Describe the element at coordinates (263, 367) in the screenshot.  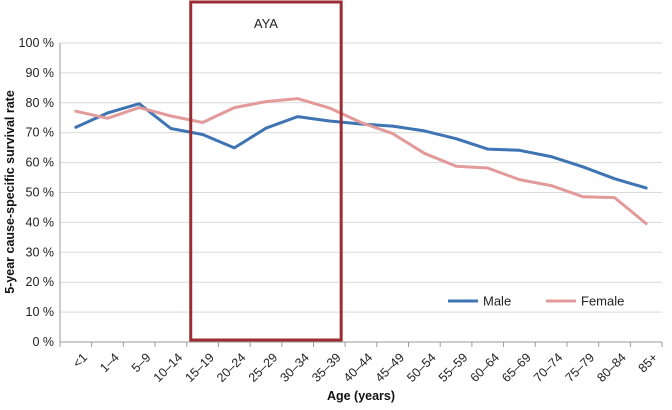
I see `x-tick-label: 25–29` at that location.